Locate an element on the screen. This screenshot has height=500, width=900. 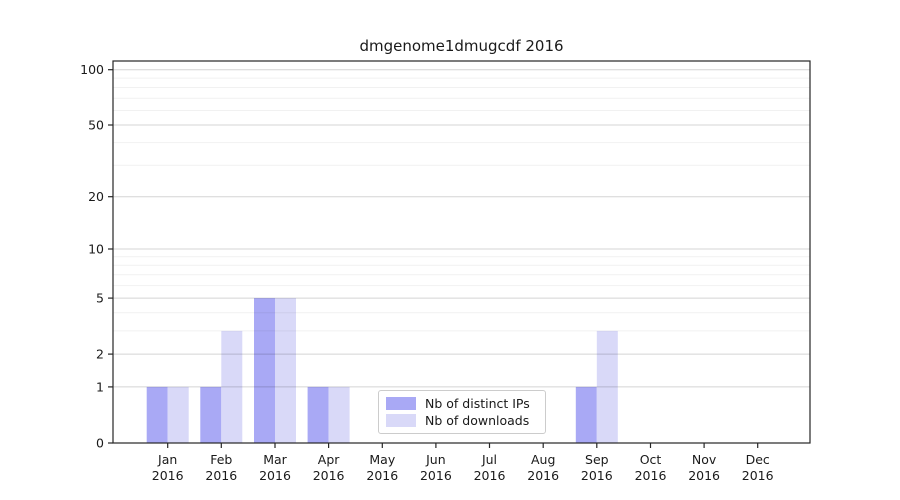
y-tick-label: 5 is located at coordinates (100, 298).